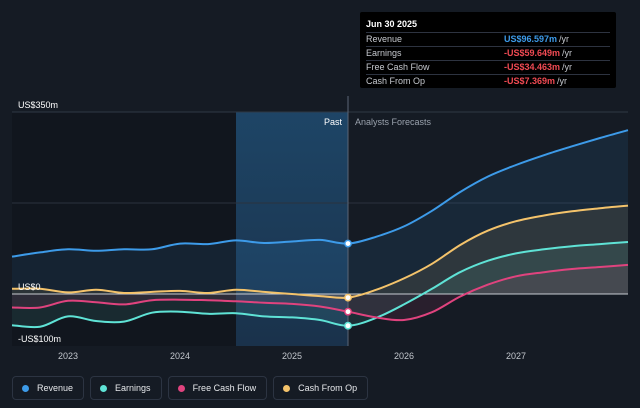  I want to click on legend-label: Free Cash Flow, so click(224, 388).